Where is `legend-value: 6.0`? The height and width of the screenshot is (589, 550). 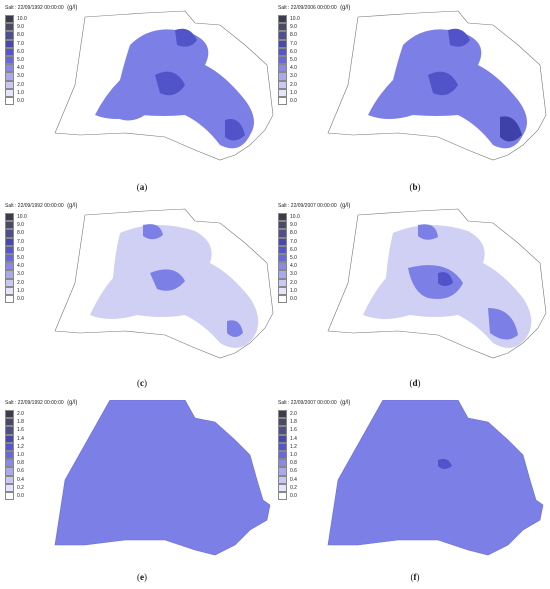 legend-value: 6.0 is located at coordinates (20, 51).